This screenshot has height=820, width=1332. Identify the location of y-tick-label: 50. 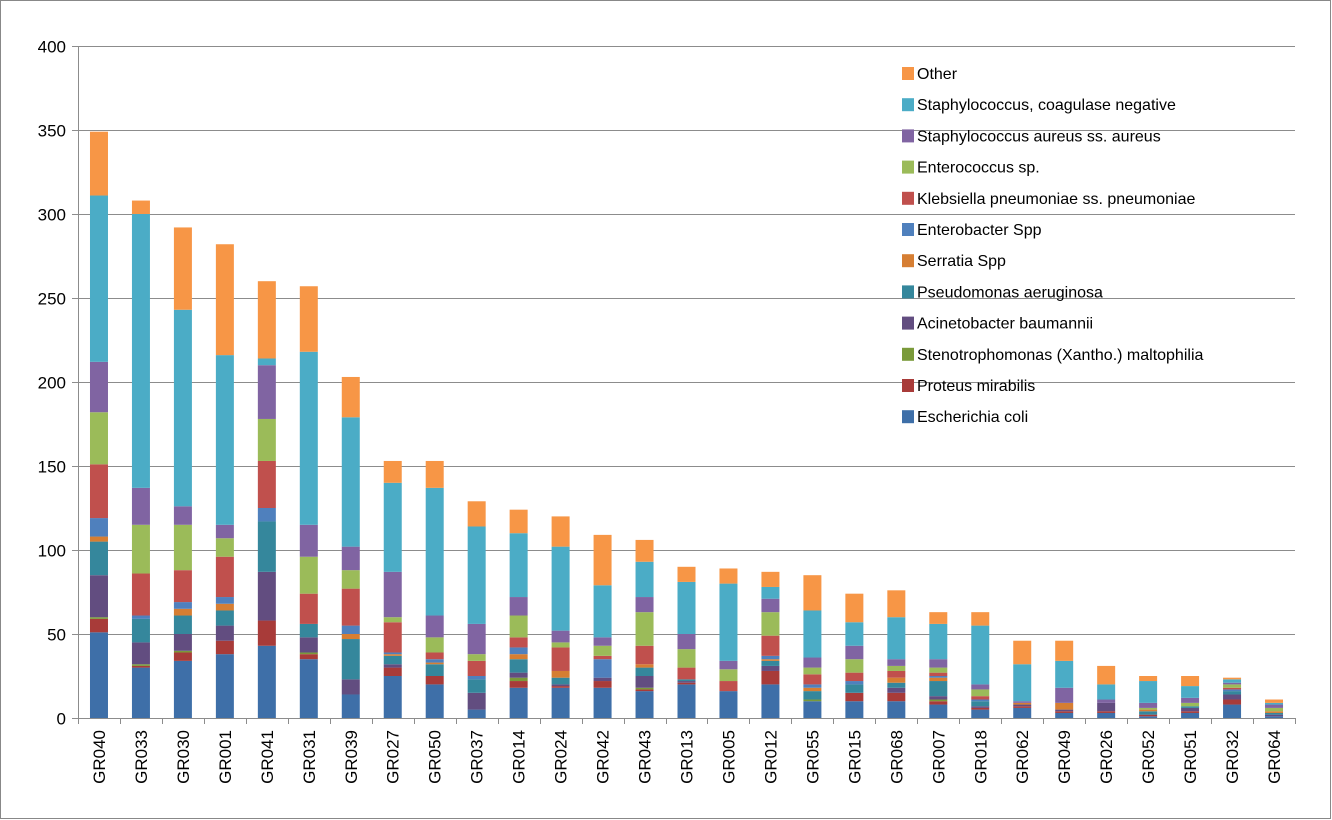
(56, 635).